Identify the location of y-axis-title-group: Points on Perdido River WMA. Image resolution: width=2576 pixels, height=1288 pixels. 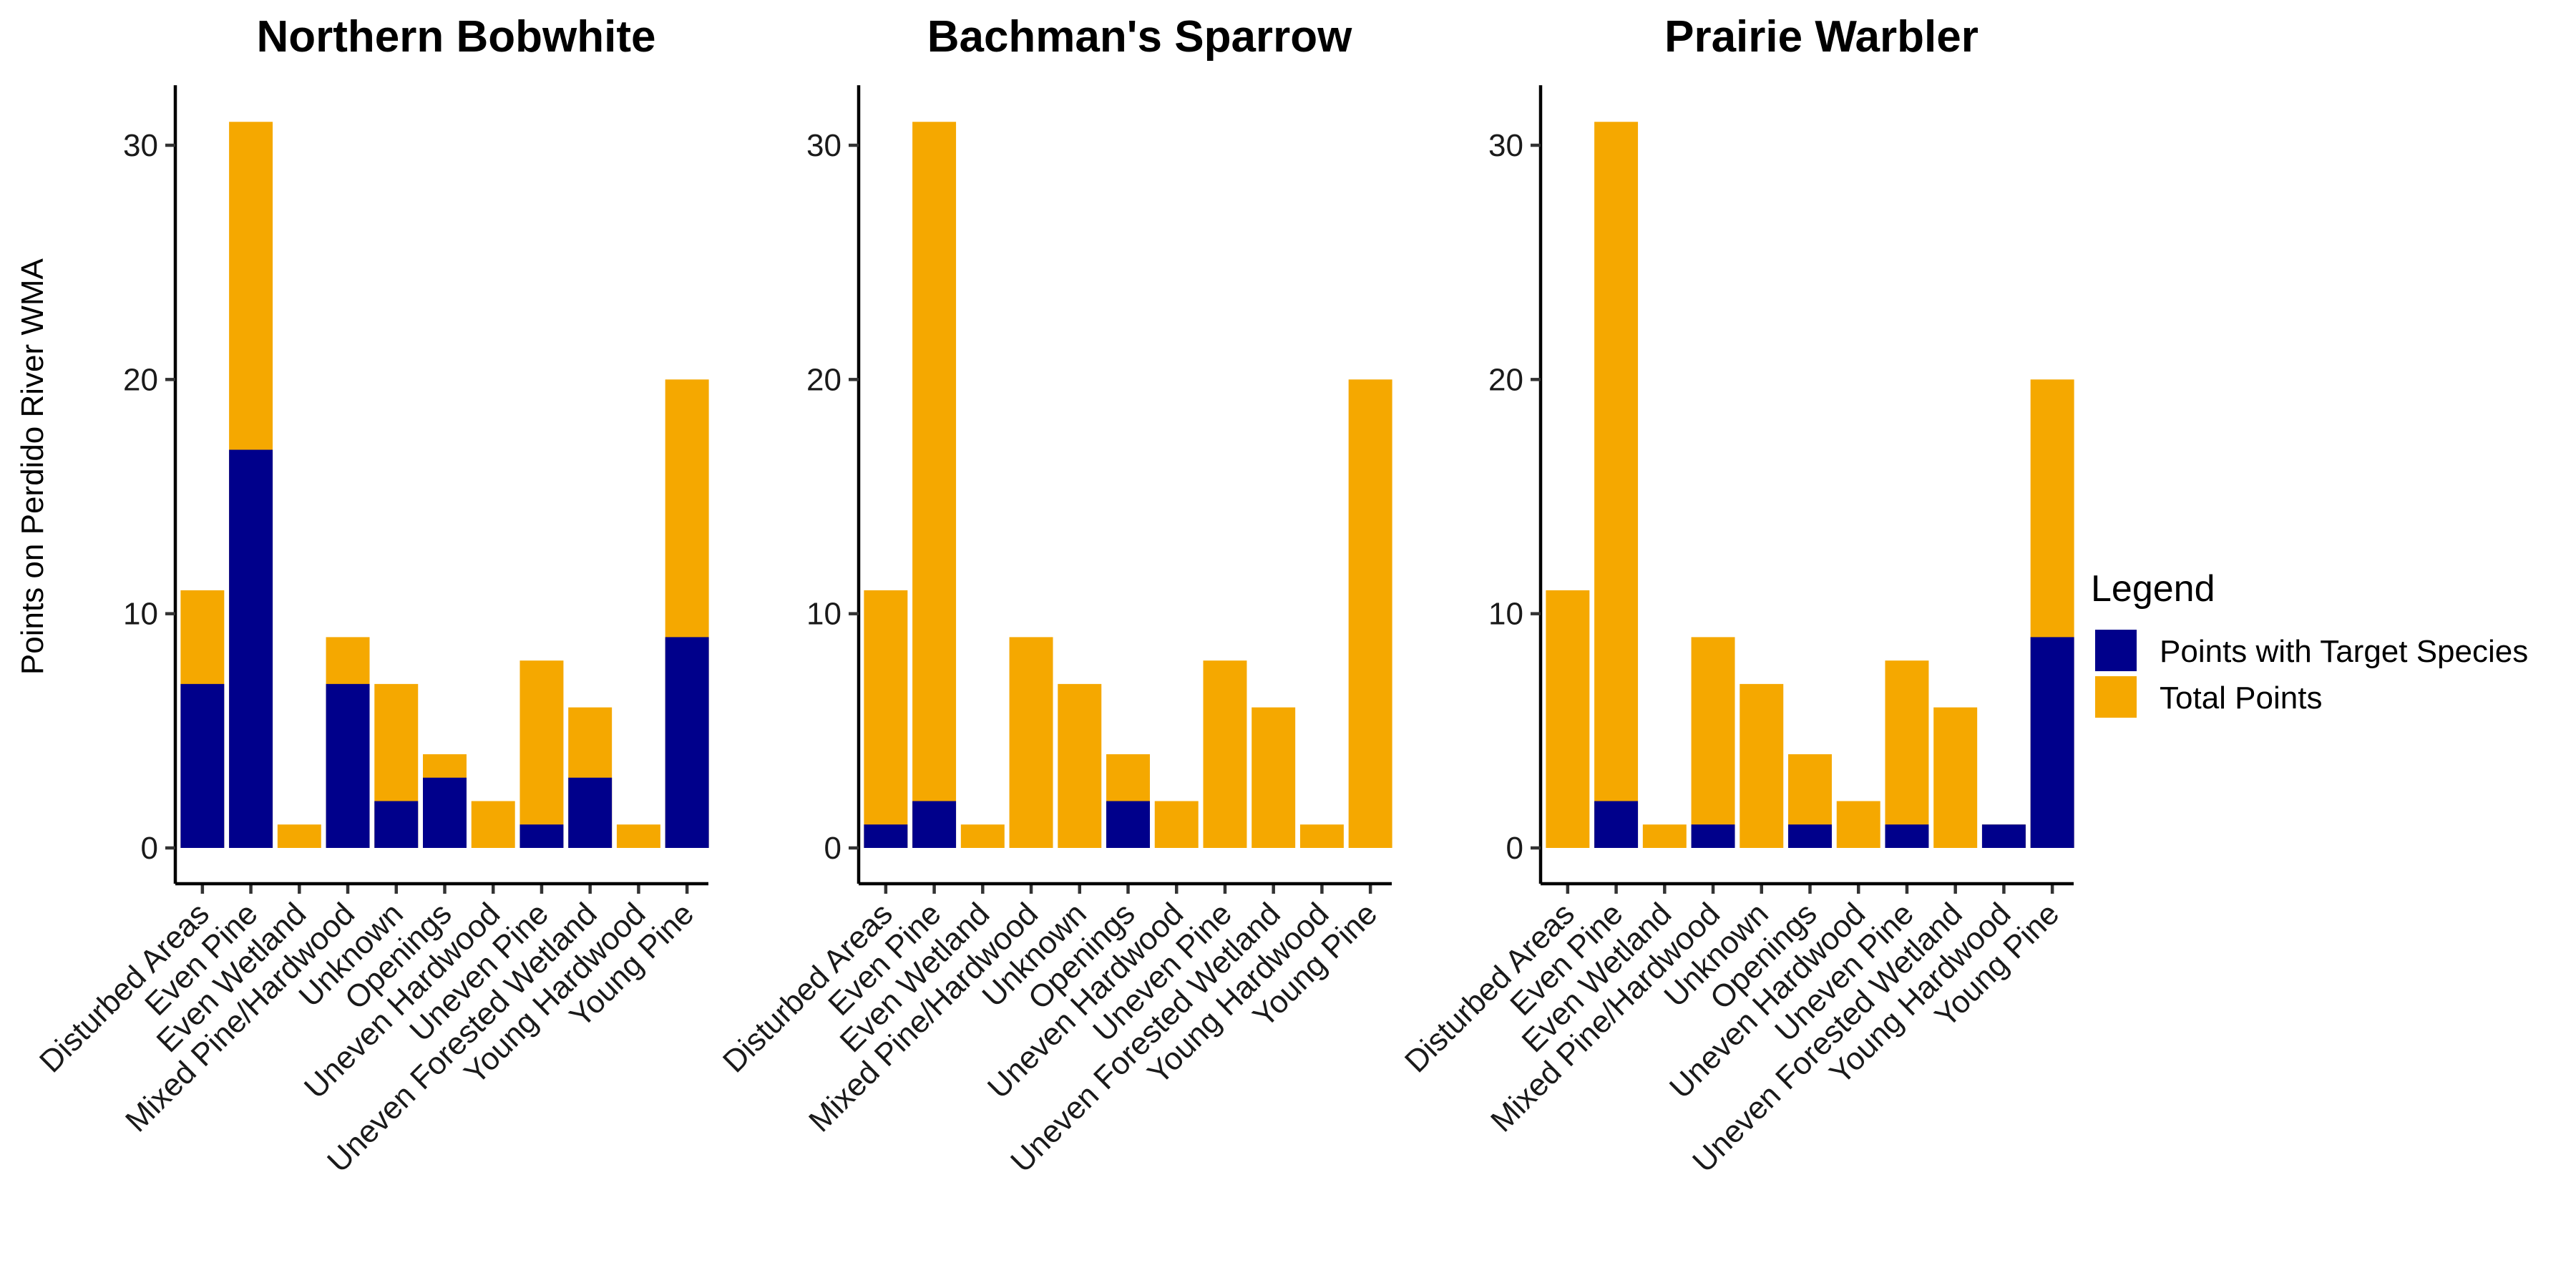
(32, 466).